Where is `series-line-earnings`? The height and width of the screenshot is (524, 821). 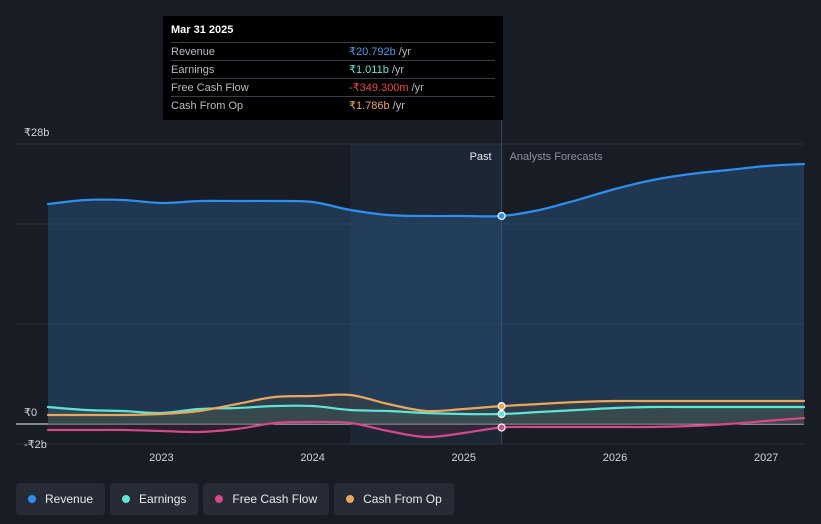
series-line-earnings is located at coordinates (426, 410).